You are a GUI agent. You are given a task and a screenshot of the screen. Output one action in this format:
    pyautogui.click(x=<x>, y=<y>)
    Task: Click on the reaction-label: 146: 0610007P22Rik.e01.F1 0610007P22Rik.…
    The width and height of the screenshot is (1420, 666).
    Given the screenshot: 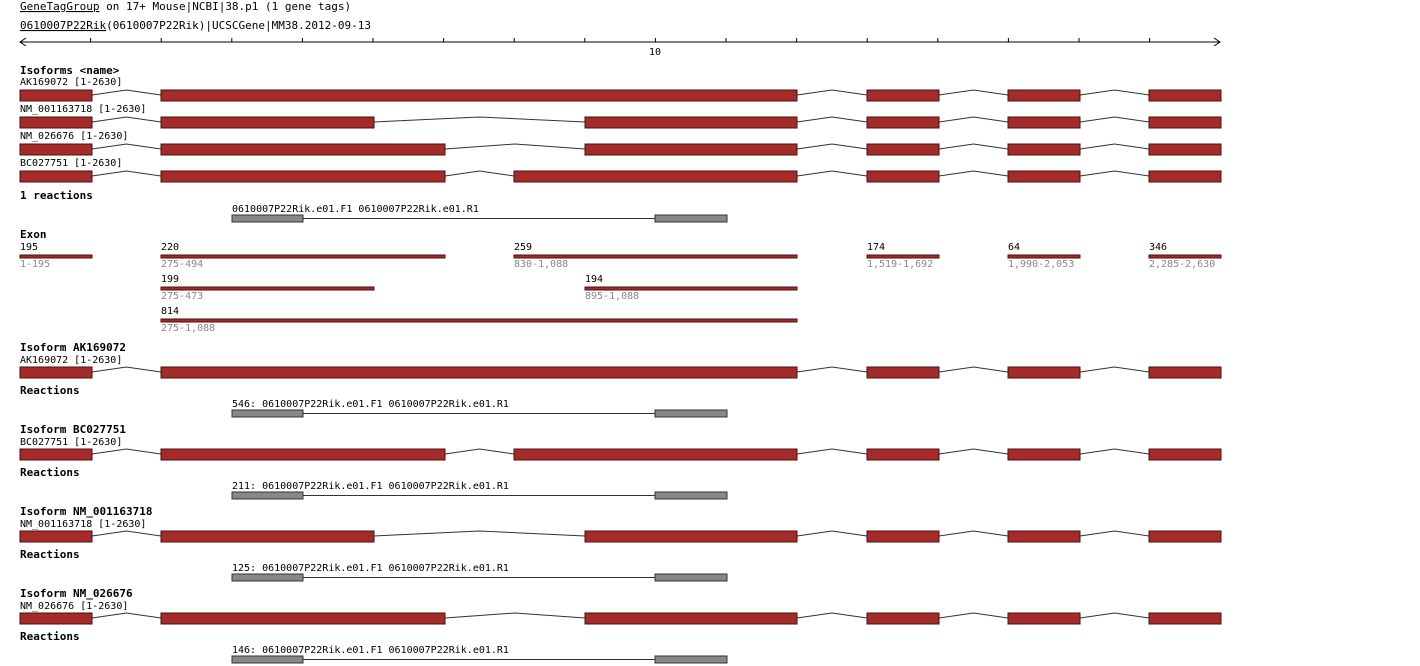 What is the action you would take?
    pyautogui.click(x=370, y=650)
    